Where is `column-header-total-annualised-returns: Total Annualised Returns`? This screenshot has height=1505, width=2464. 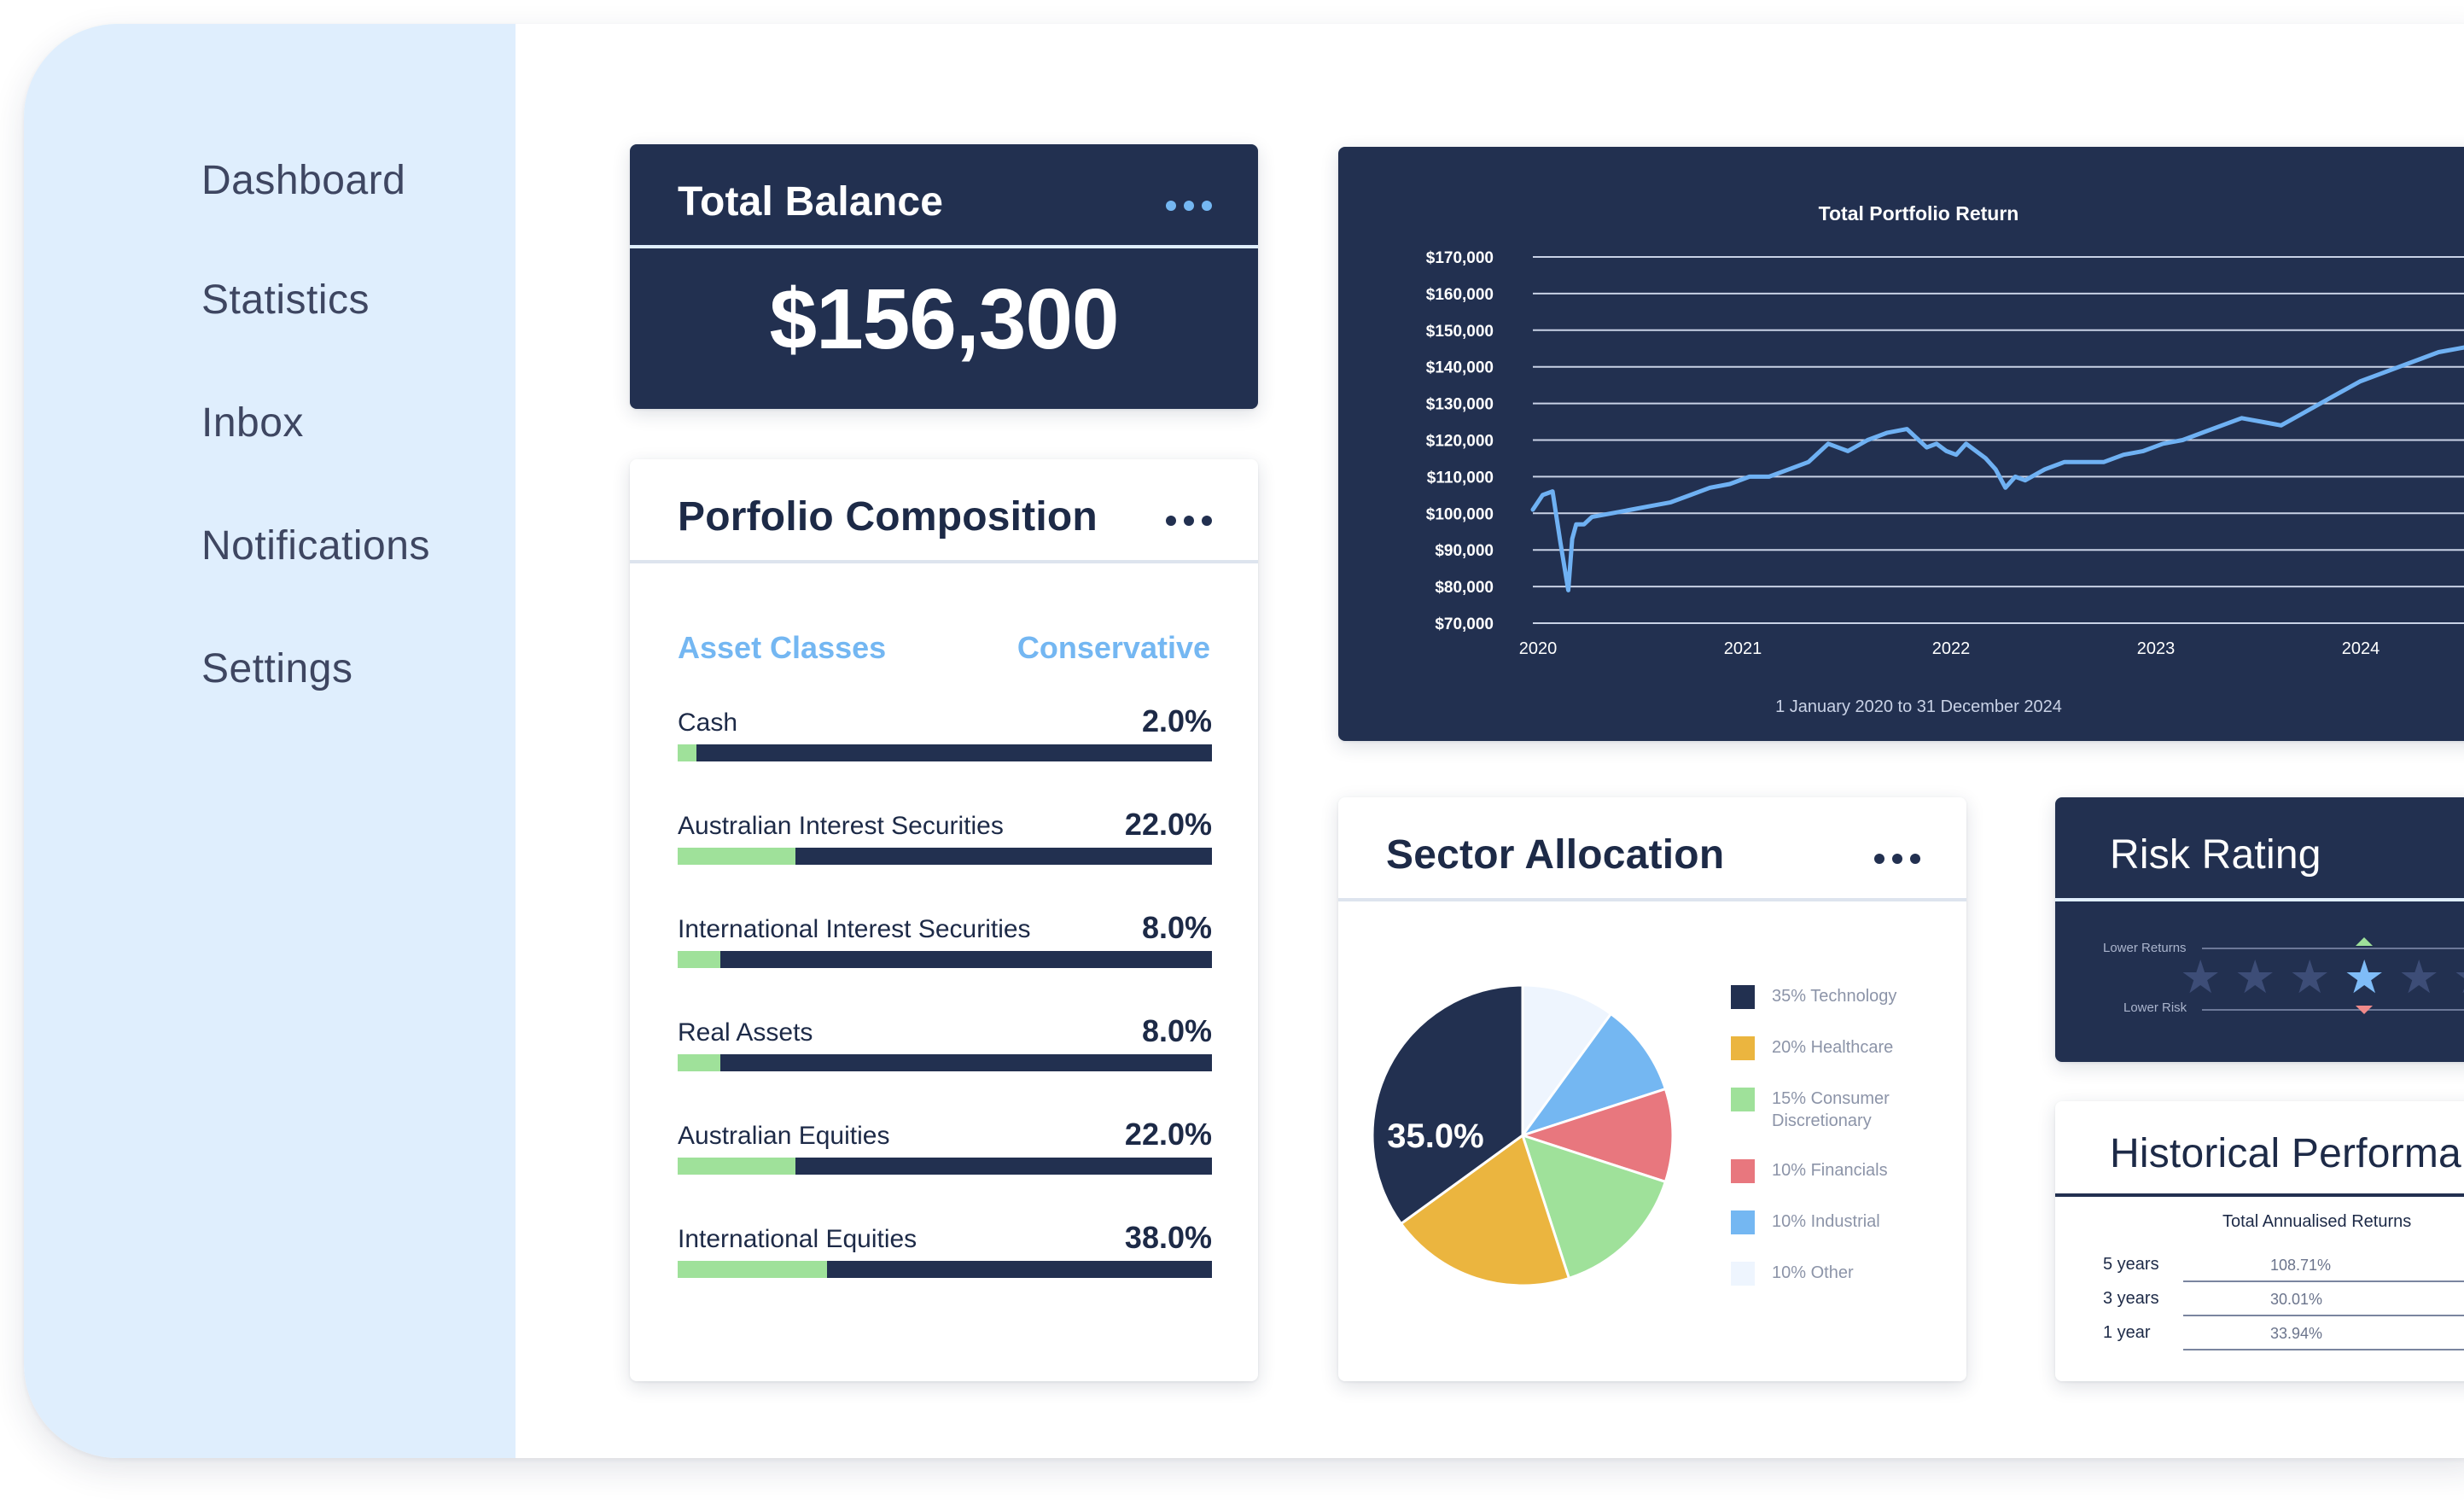
column-header-total-annualised-returns: Total Annualised Returns is located at coordinates (2317, 1221).